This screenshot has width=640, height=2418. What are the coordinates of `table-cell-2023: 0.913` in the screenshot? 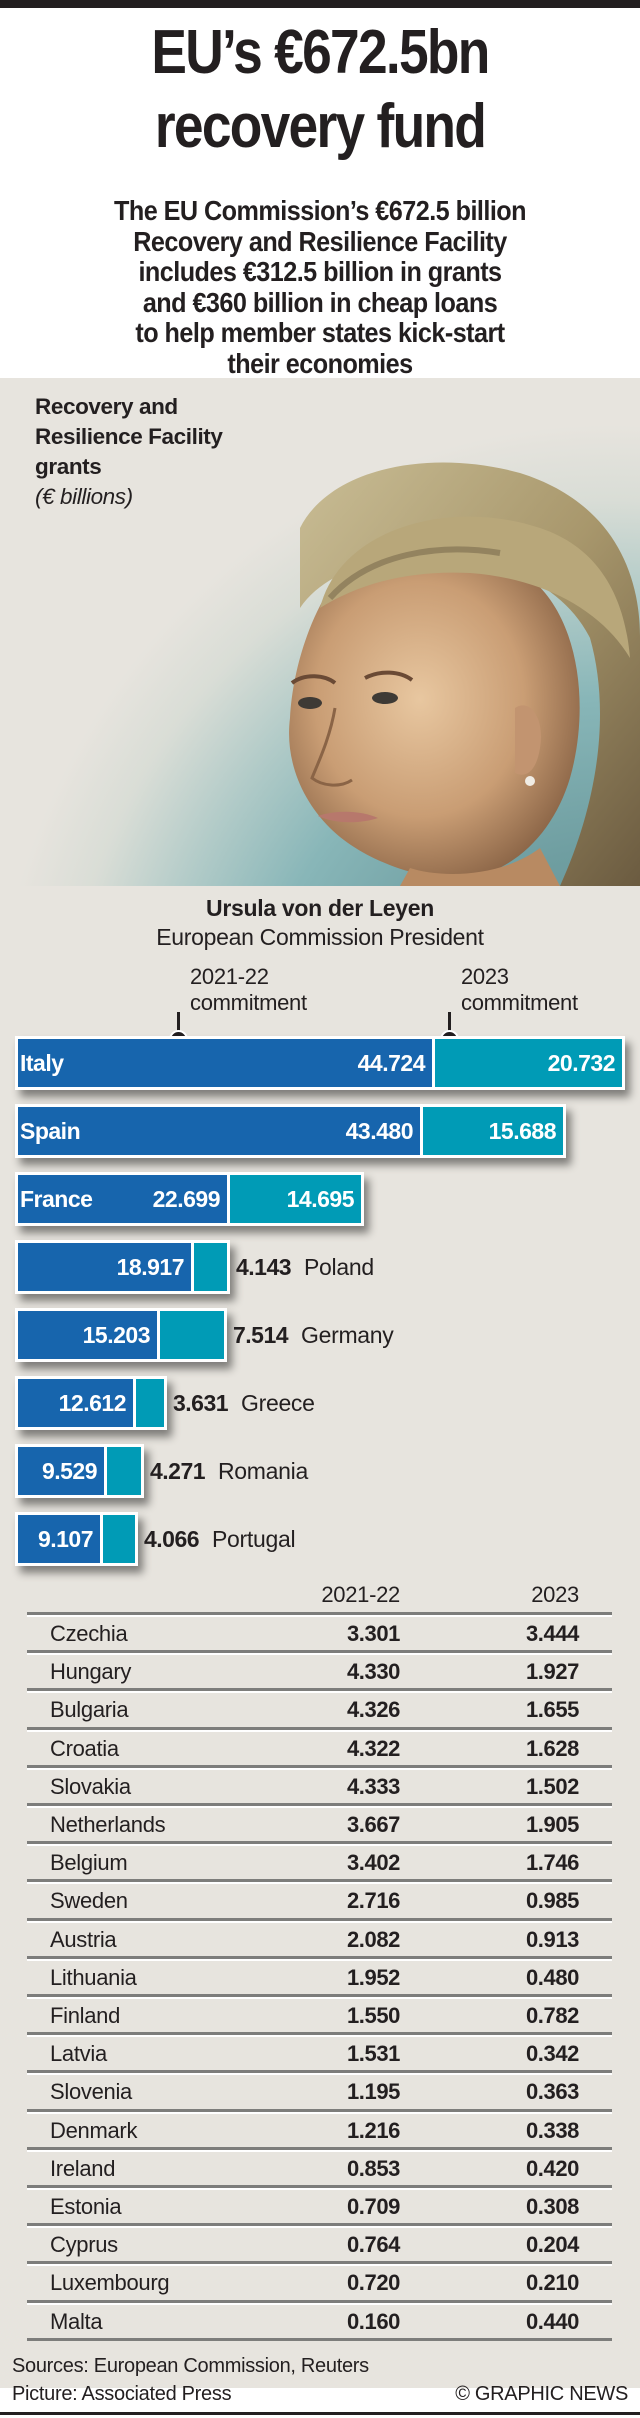 It's located at (552, 1939).